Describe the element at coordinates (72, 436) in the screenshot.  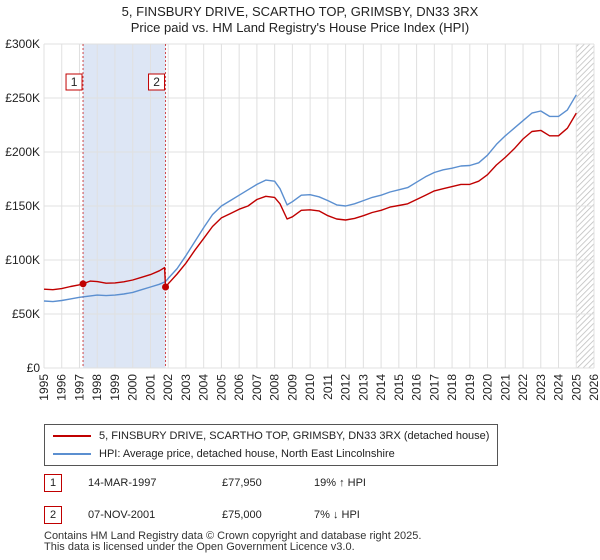
I see `legend-swatch-property` at that location.